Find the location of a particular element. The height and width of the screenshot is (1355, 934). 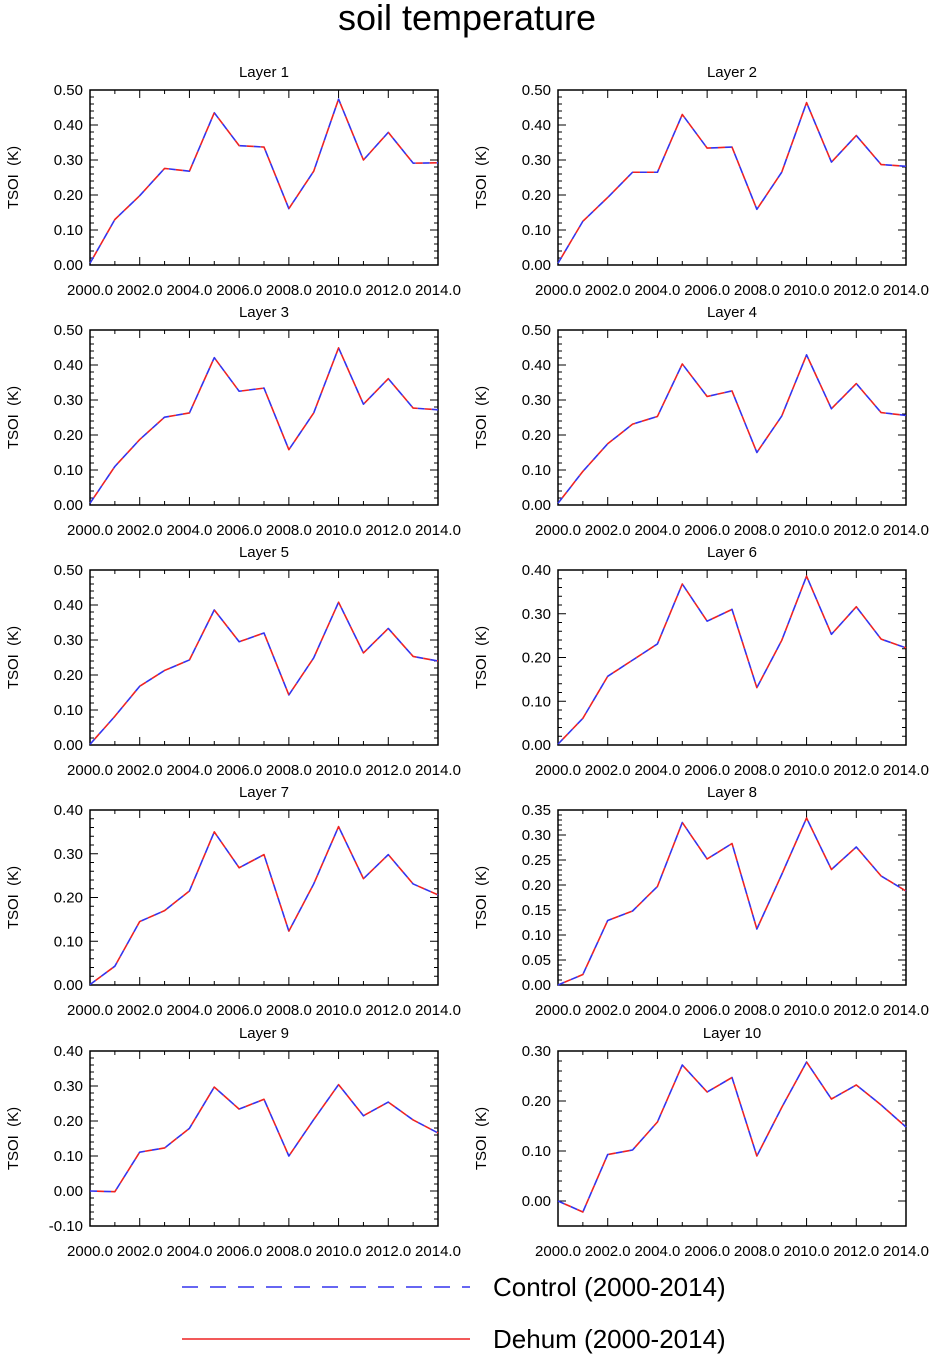

panel-title: Layer 8 is located at coordinates (732, 792).